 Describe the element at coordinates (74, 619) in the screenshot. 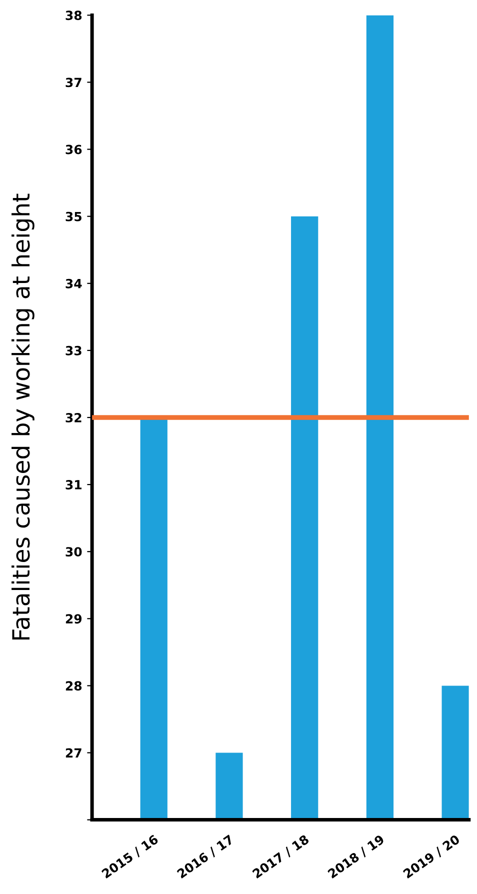

I see `y-tick-label: 29` at that location.